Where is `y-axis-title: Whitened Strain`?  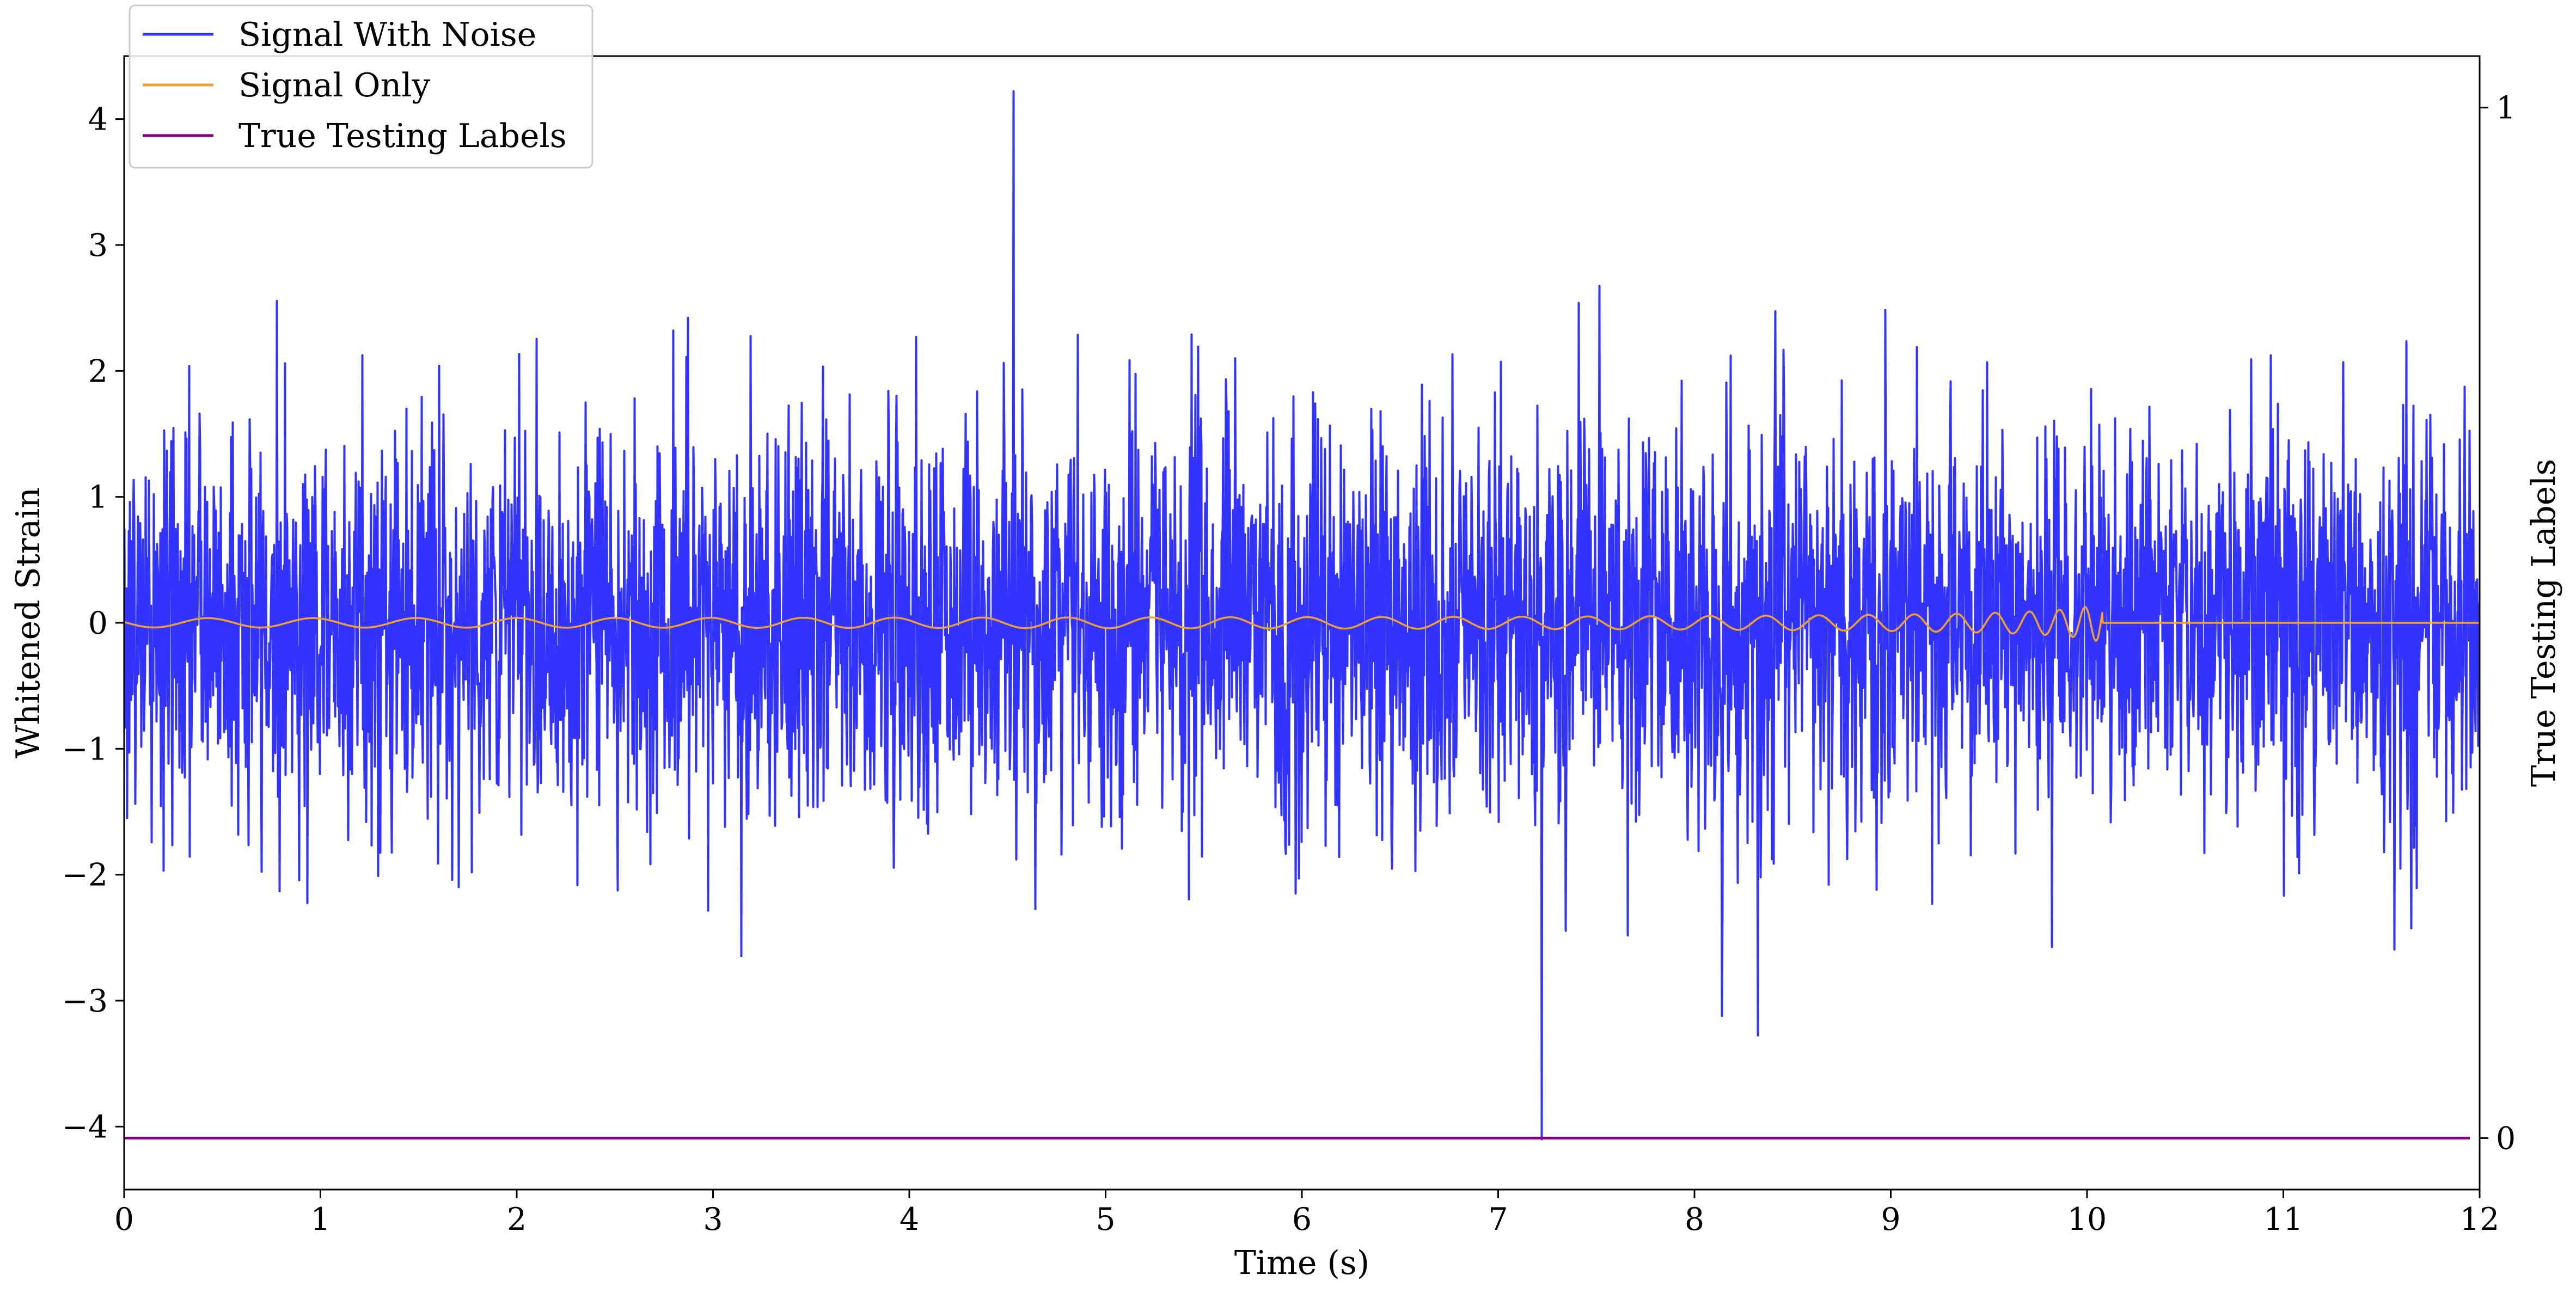
y-axis-title: Whitened Strain is located at coordinates (28, 622).